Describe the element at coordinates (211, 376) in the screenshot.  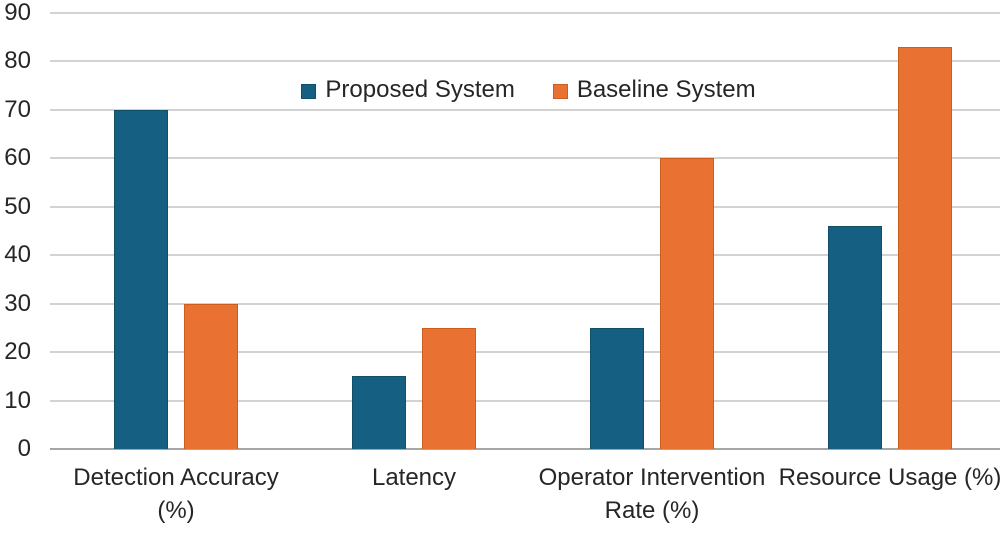
I see `bar-baseline-system-detection-accuracy` at that location.